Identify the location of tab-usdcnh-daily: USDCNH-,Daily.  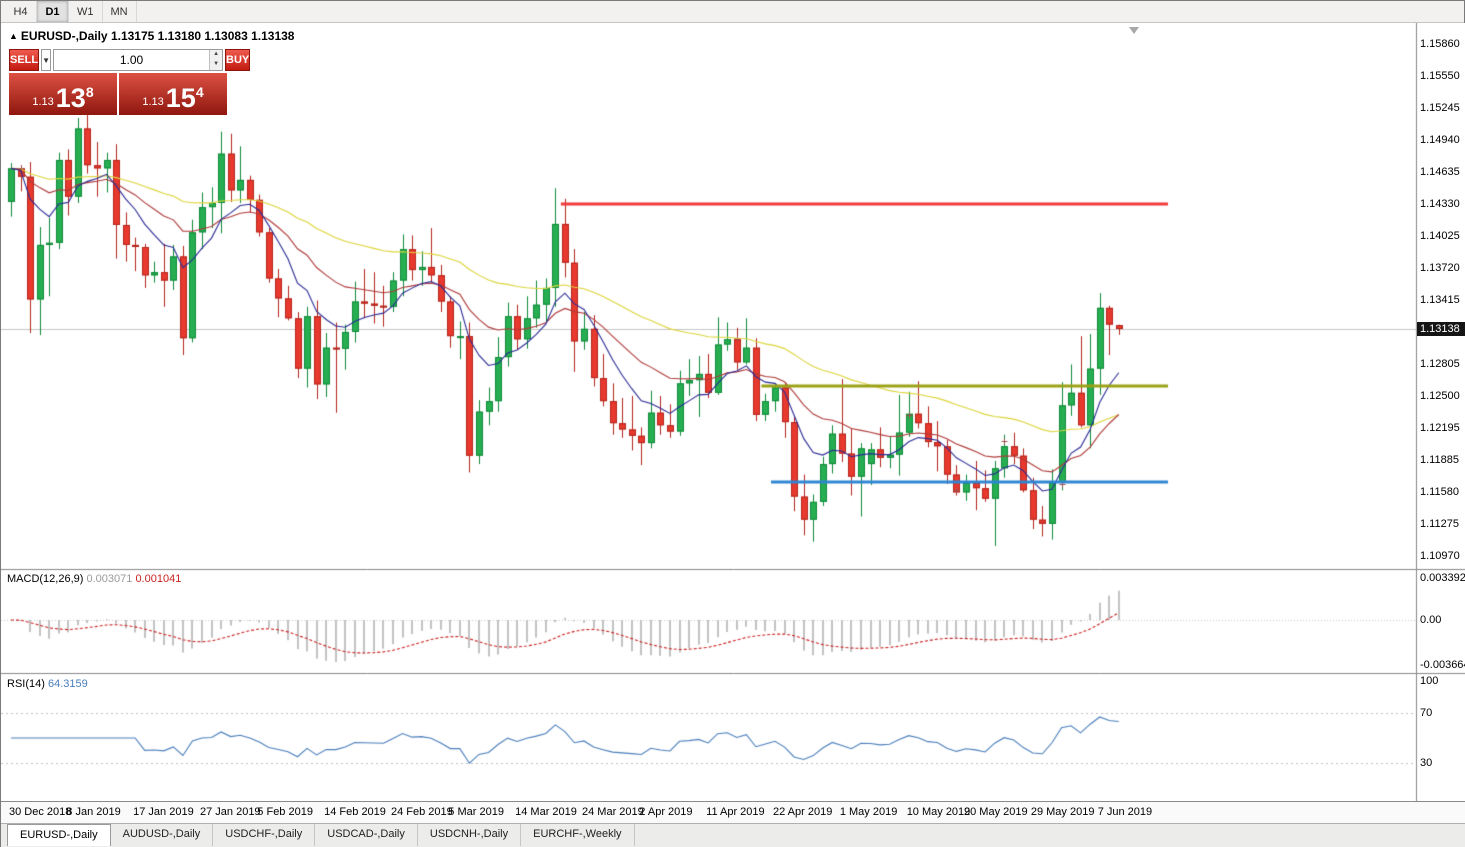
(470, 835).